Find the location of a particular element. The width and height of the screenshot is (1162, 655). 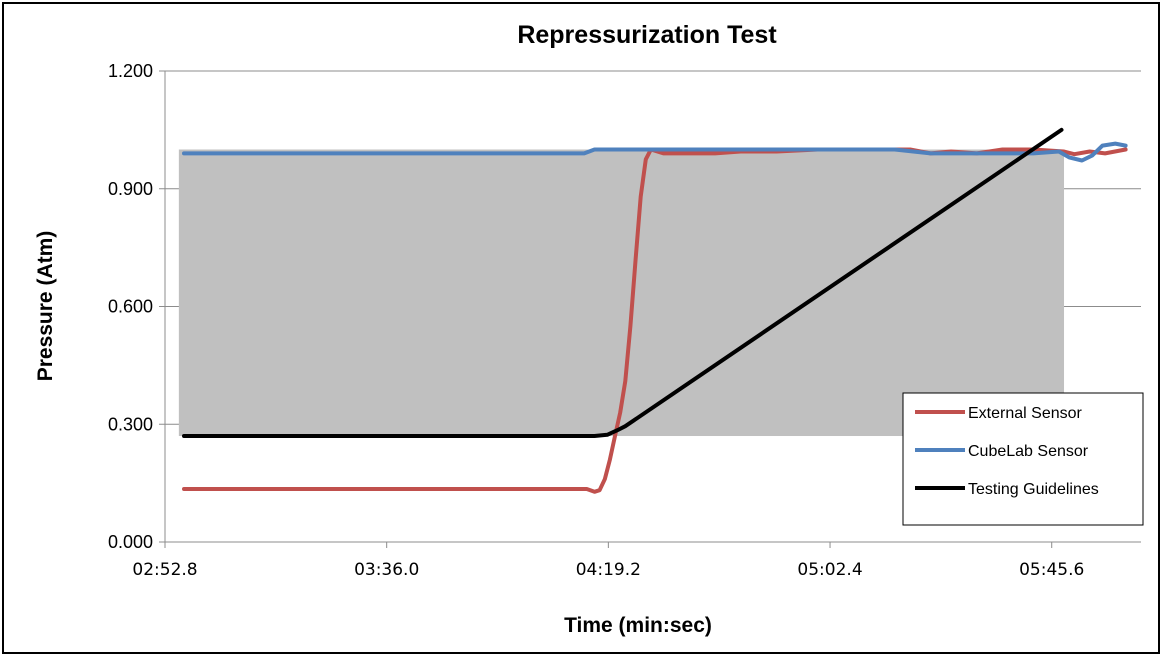

legend-box is located at coordinates (1023, 459).